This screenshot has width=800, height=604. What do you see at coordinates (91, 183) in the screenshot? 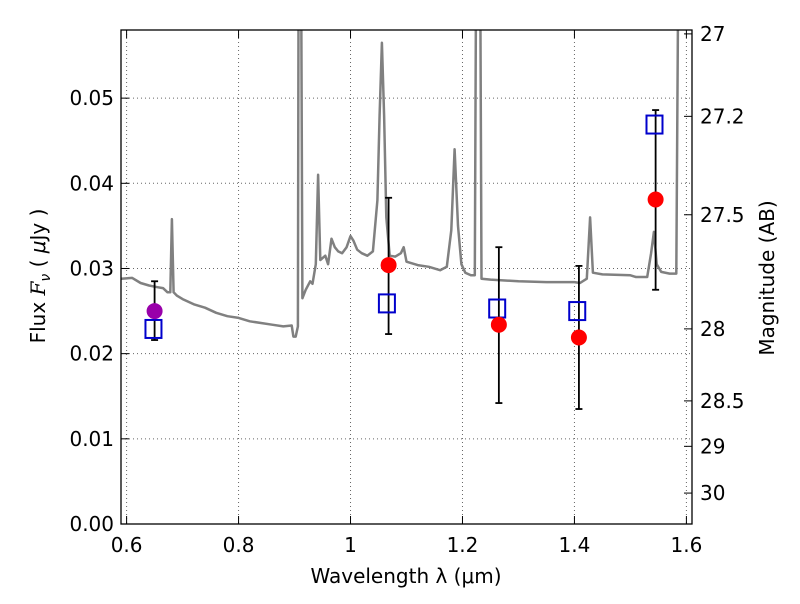
I see `y-tick-label-left: 0.04` at bounding box center [91, 183].